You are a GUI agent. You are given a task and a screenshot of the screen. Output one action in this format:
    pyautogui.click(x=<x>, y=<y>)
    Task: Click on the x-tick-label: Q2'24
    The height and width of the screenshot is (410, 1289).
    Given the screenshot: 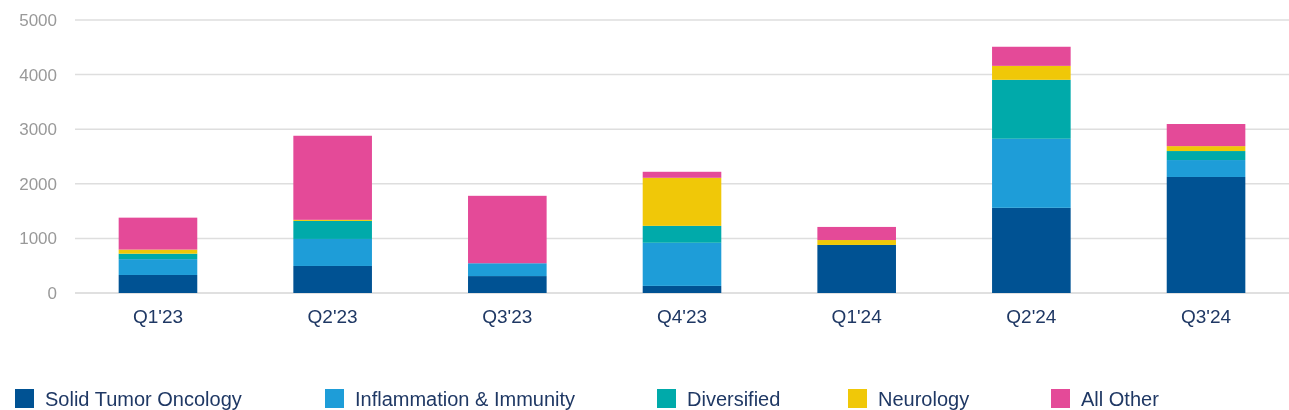 What is the action you would take?
    pyautogui.click(x=1031, y=316)
    